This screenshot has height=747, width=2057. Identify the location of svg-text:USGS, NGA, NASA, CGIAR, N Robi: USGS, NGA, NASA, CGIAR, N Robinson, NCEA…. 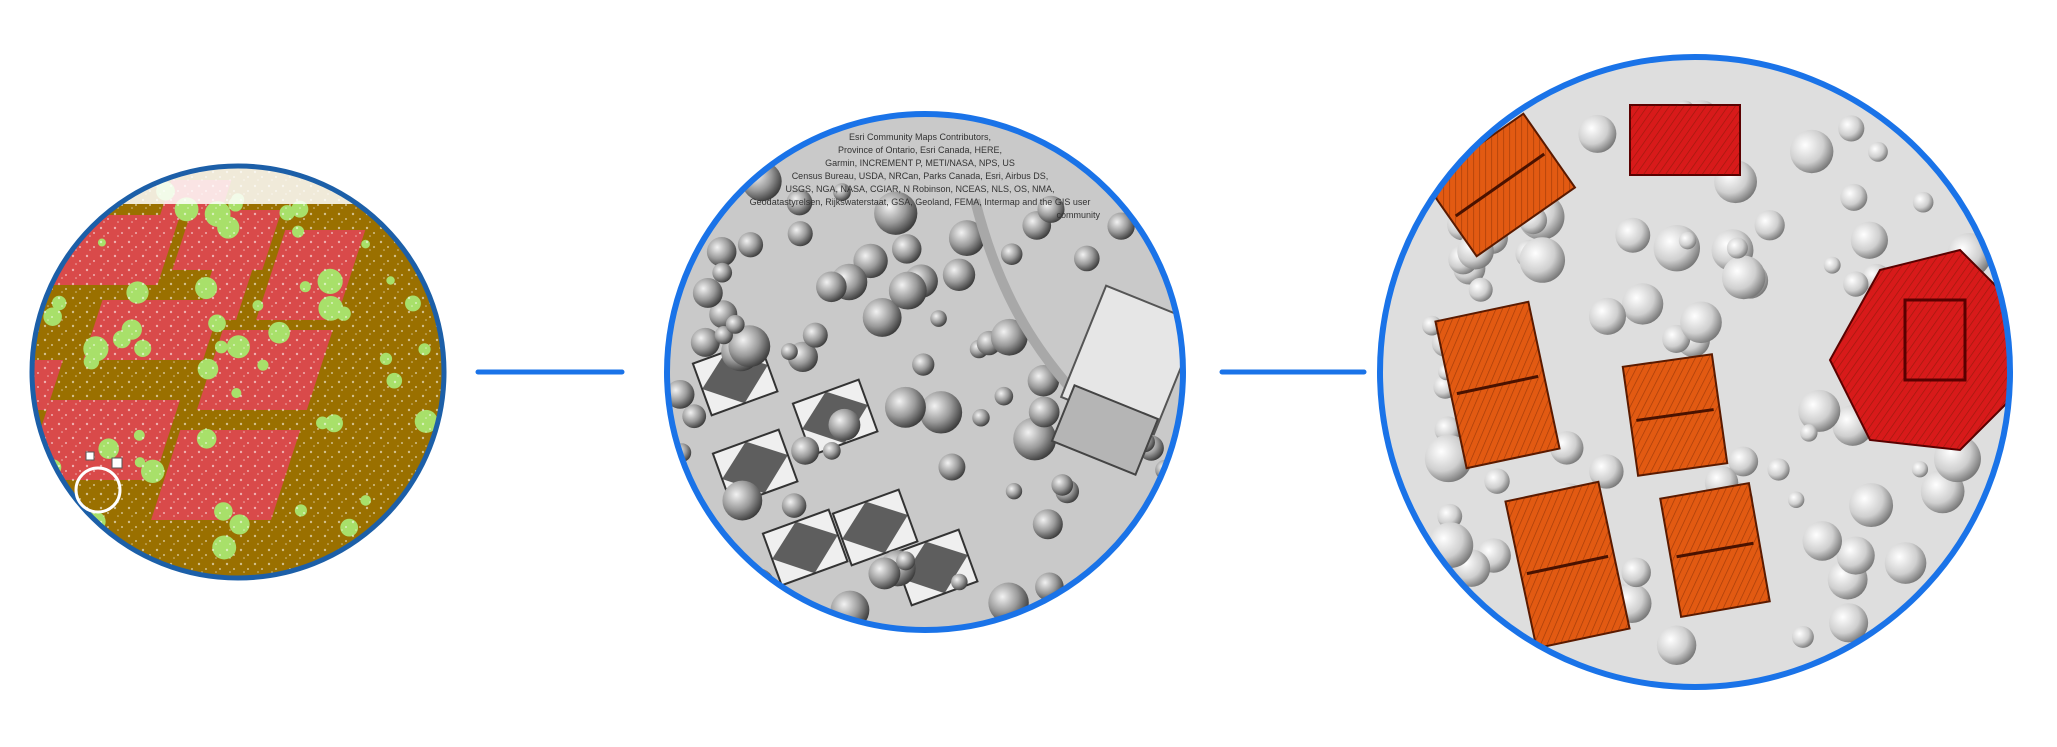
(919, 189).